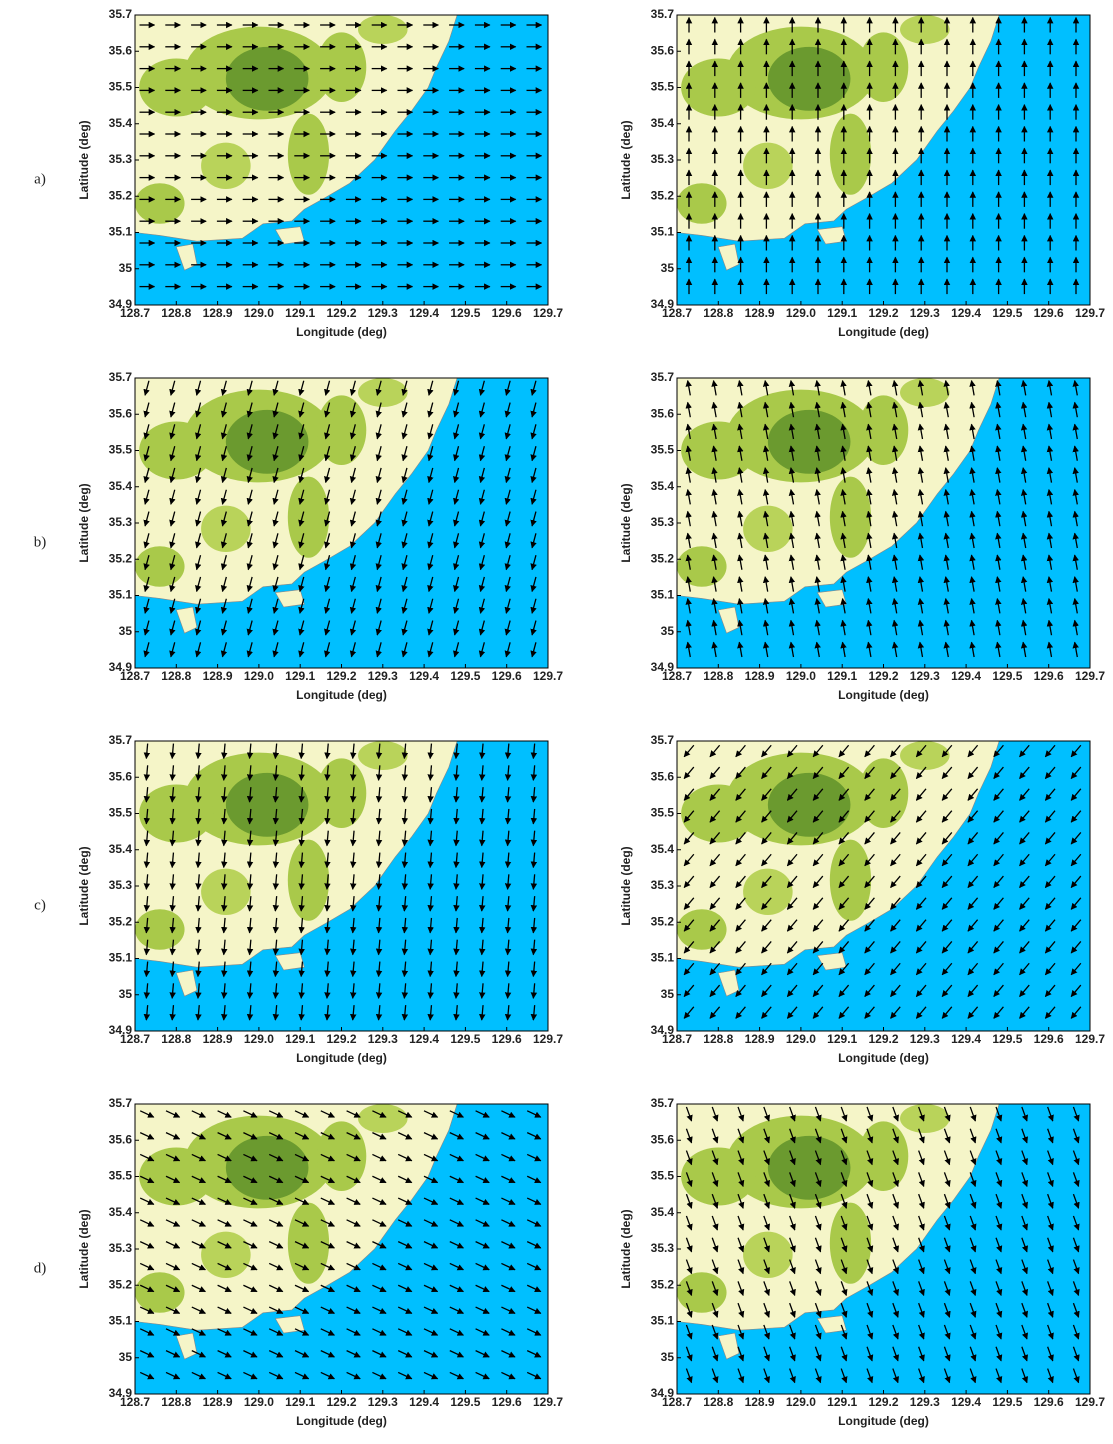 The image size is (1113, 1444). Describe the element at coordinates (663, 232) in the screenshot. I see `y-tick-label: 35.1` at that location.